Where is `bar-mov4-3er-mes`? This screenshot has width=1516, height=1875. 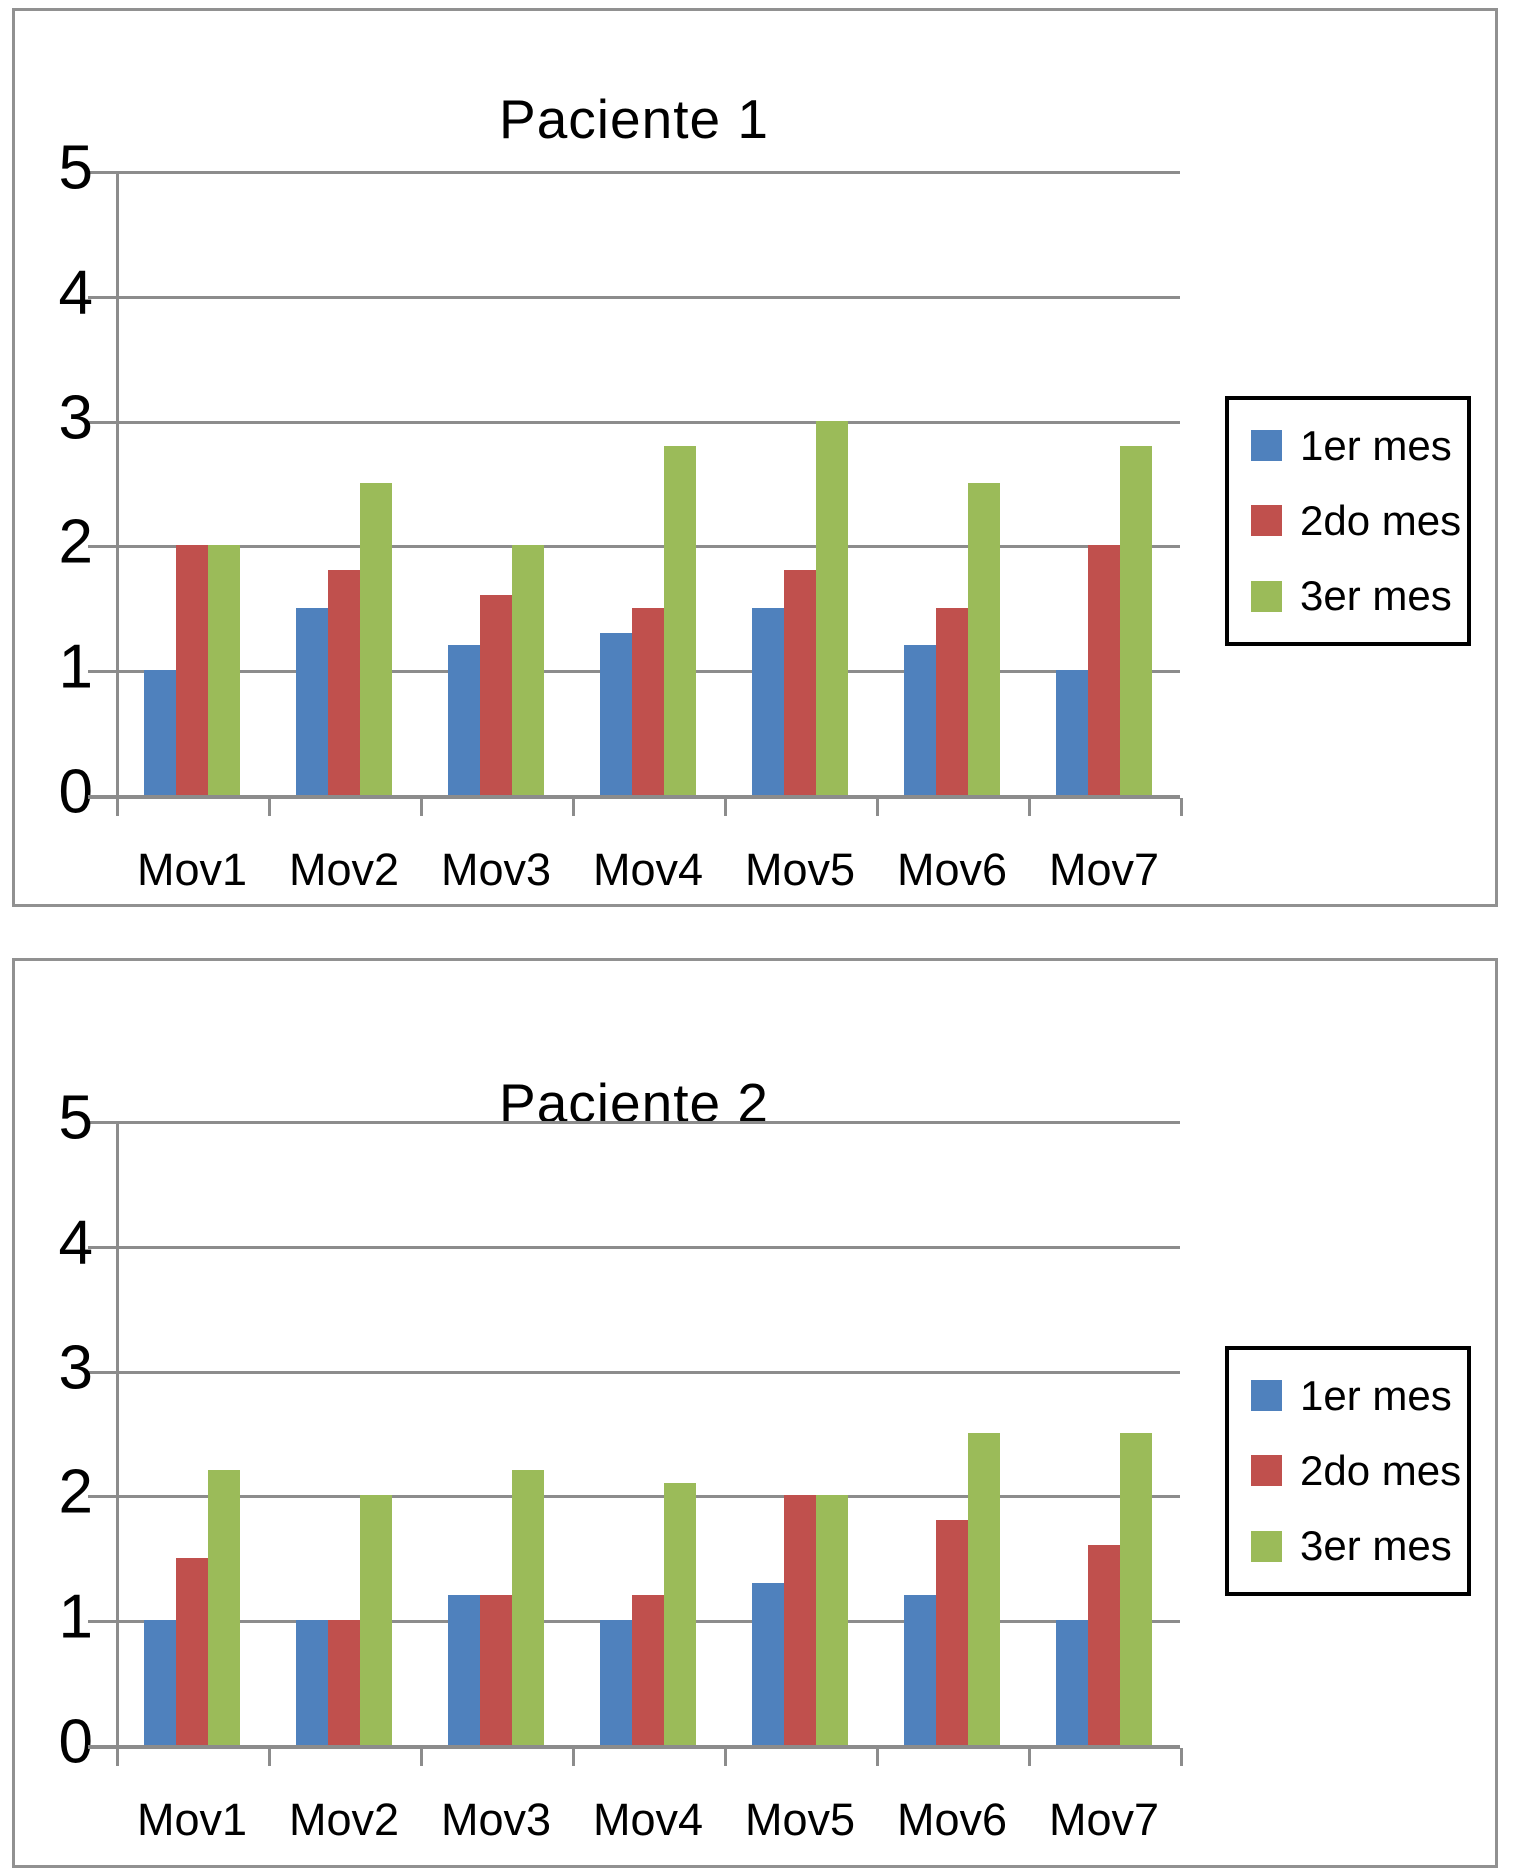 bar-mov4-3er-mes is located at coordinates (680, 620).